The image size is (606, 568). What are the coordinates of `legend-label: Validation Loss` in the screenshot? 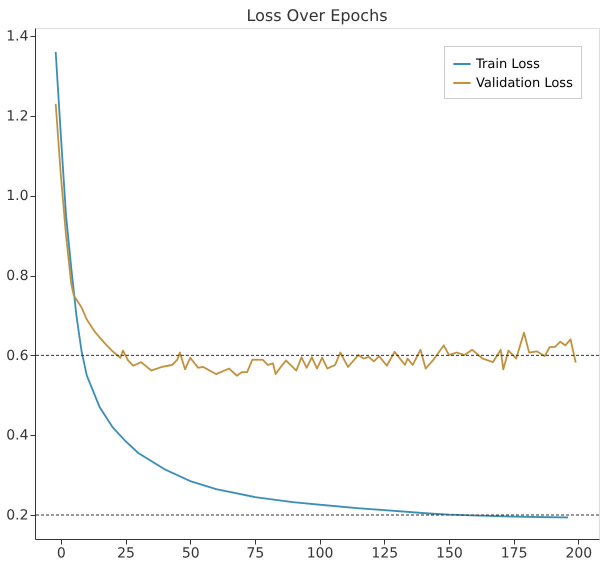 It's located at (525, 83).